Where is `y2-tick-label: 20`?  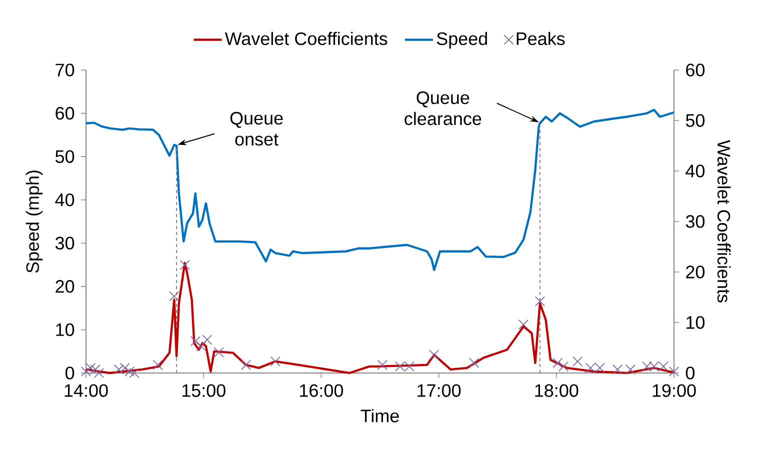 y2-tick-label: 20 is located at coordinates (695, 272).